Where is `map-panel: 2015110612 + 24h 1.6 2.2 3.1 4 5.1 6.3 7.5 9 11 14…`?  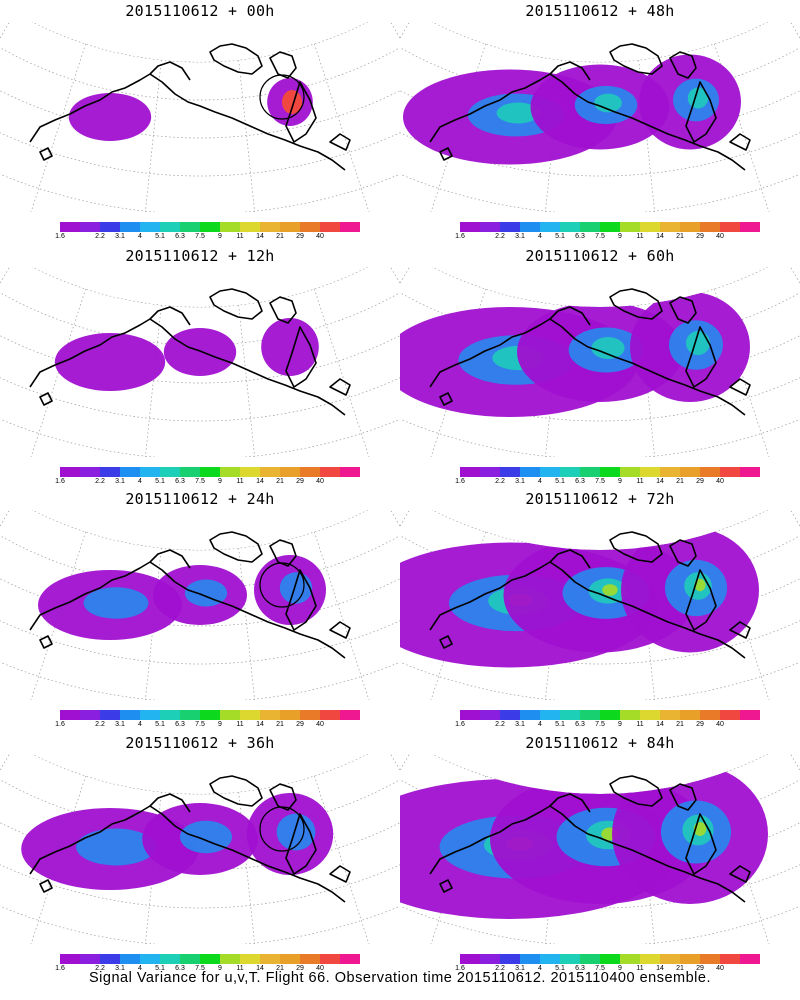 map-panel: 2015110612 + 24h 1.6 2.2 3.1 4 5.1 6.3 7.5 9 11 14… is located at coordinates (200, 608).